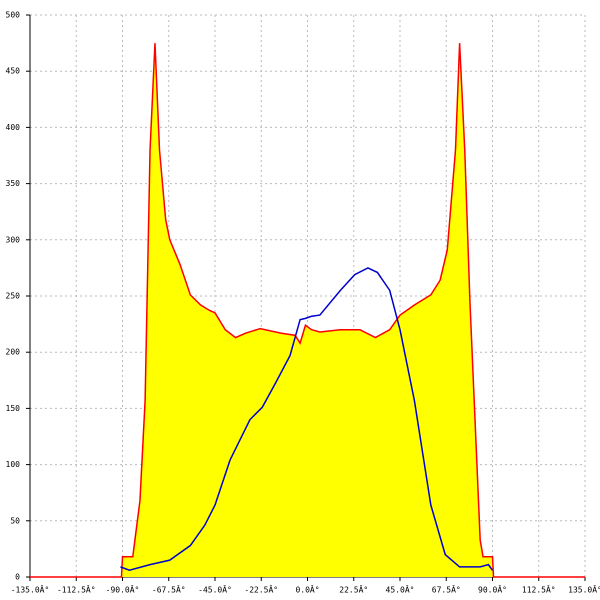 The width and height of the screenshot is (600, 600). I want to click on y-tick-label: 500, so click(13, 15).